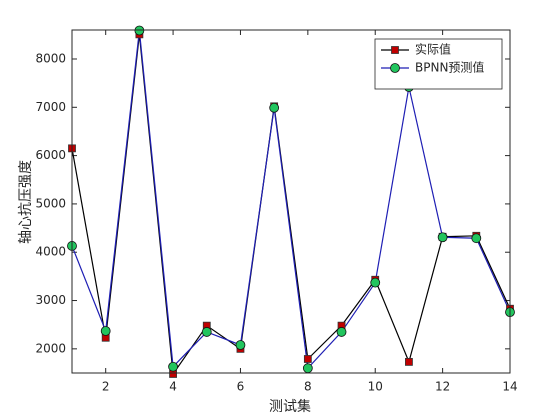 The width and height of the screenshot is (560, 420). What do you see at coordinates (433, 49) in the screenshot?
I see `legend-label: 实际值` at bounding box center [433, 49].